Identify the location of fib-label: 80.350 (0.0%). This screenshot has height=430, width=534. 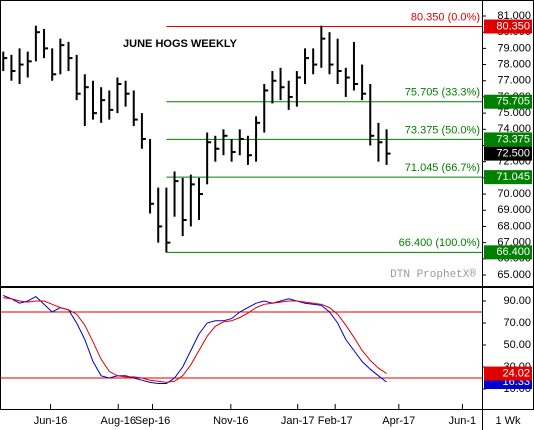
(445, 17).